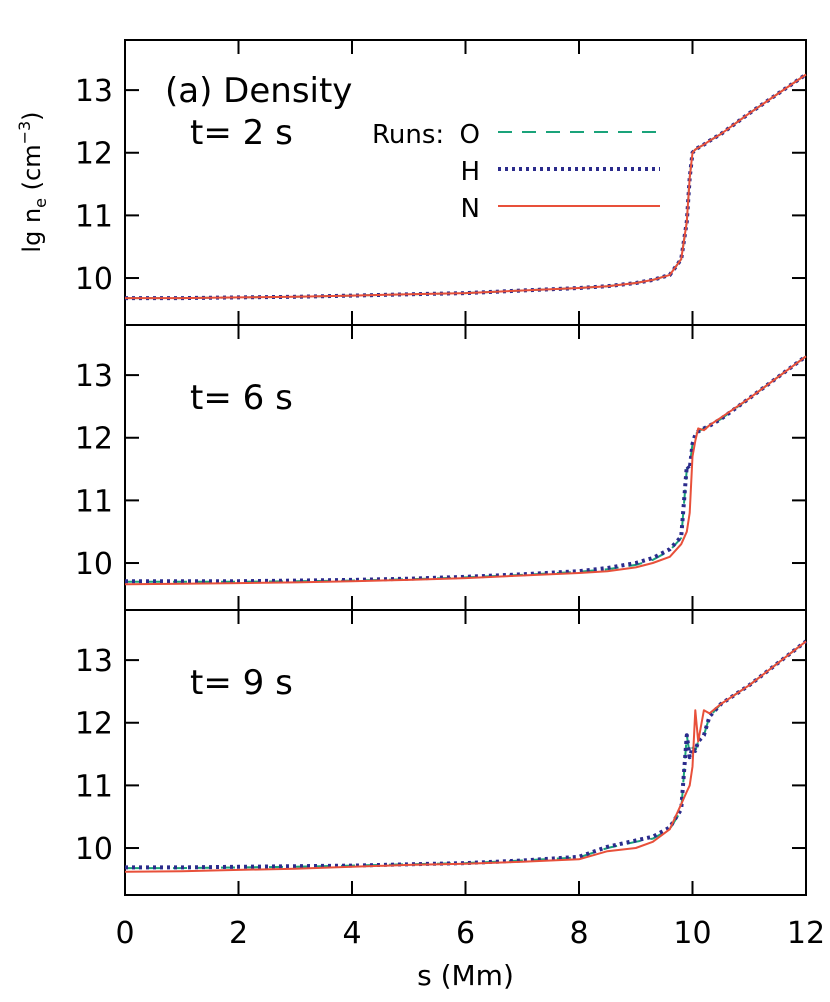 The width and height of the screenshot is (830, 1002). What do you see at coordinates (692, 933) in the screenshot?
I see `x-tick-label: 10` at bounding box center [692, 933].